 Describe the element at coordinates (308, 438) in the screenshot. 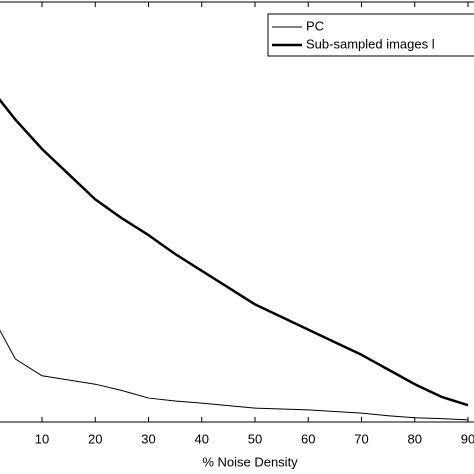

I see `x-tick-label: 60` at that location.